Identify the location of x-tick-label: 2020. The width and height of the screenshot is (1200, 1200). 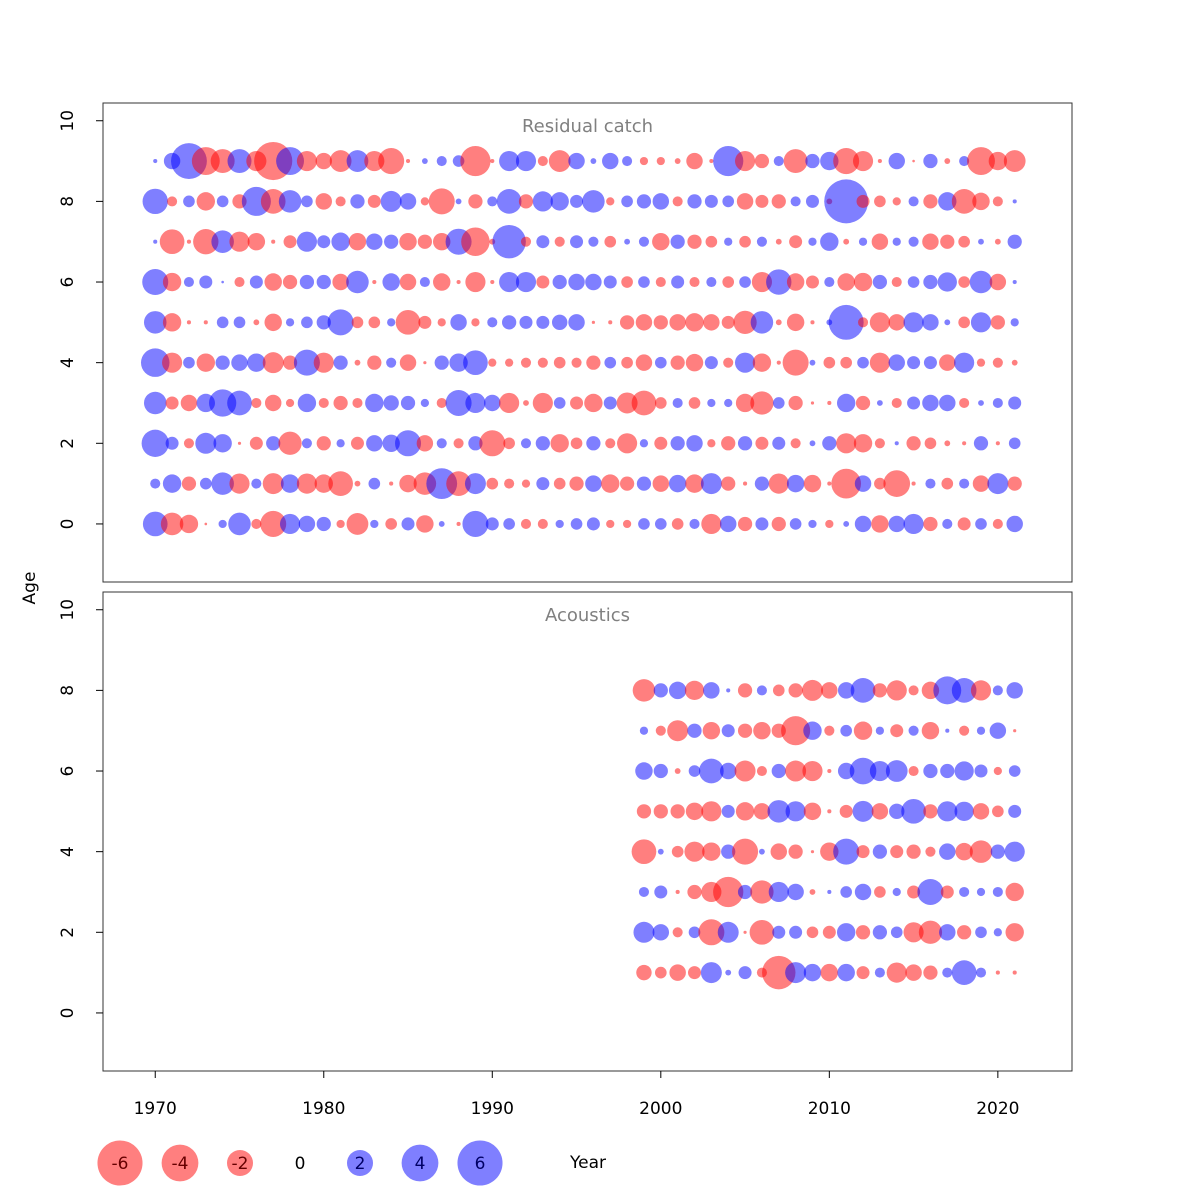
(997, 1109).